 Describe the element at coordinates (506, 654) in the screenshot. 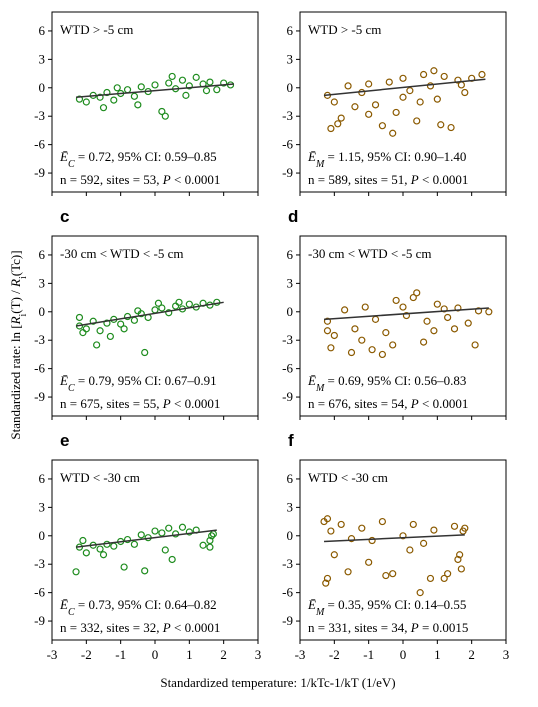

I see `x-tick-label: 3` at that location.